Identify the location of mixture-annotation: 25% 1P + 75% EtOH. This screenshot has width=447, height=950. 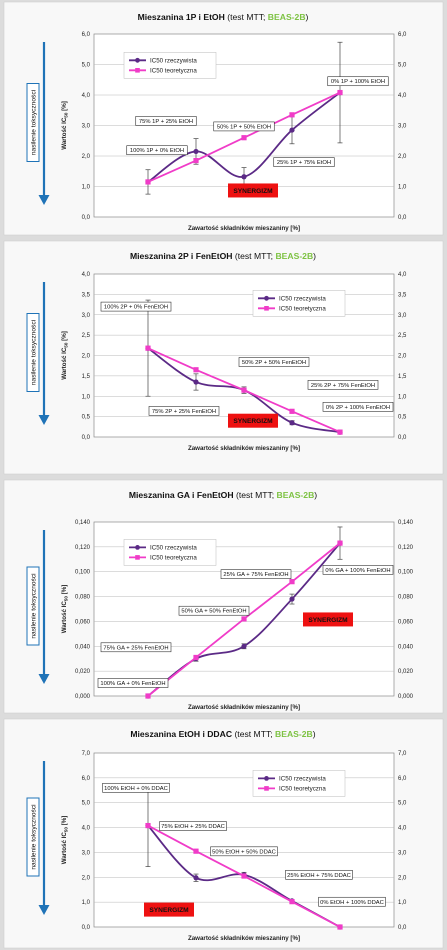
(304, 163).